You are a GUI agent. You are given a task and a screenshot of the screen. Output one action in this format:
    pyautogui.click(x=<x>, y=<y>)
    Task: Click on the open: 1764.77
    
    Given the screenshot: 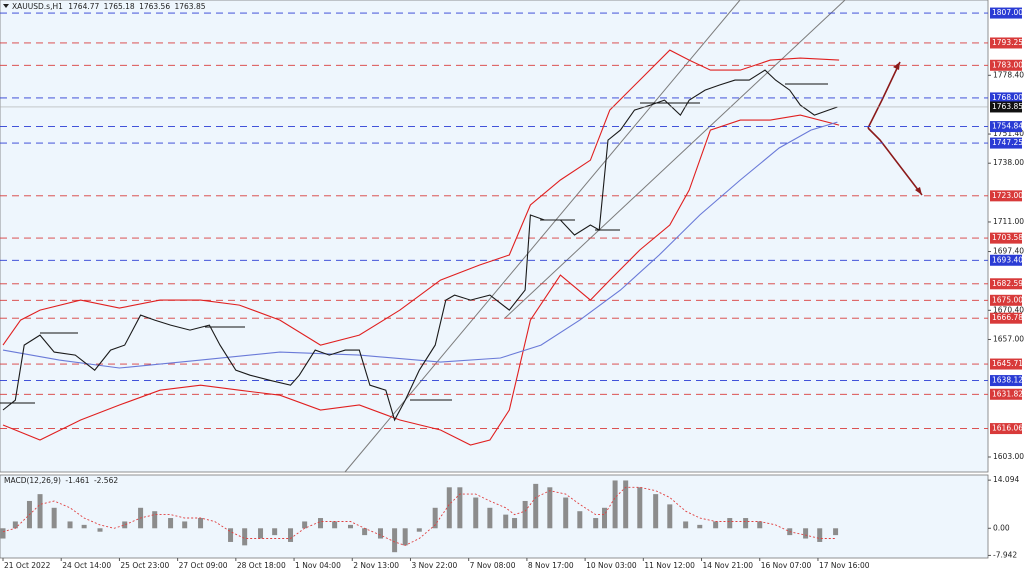 What is the action you would take?
    pyautogui.click(x=83, y=6)
    